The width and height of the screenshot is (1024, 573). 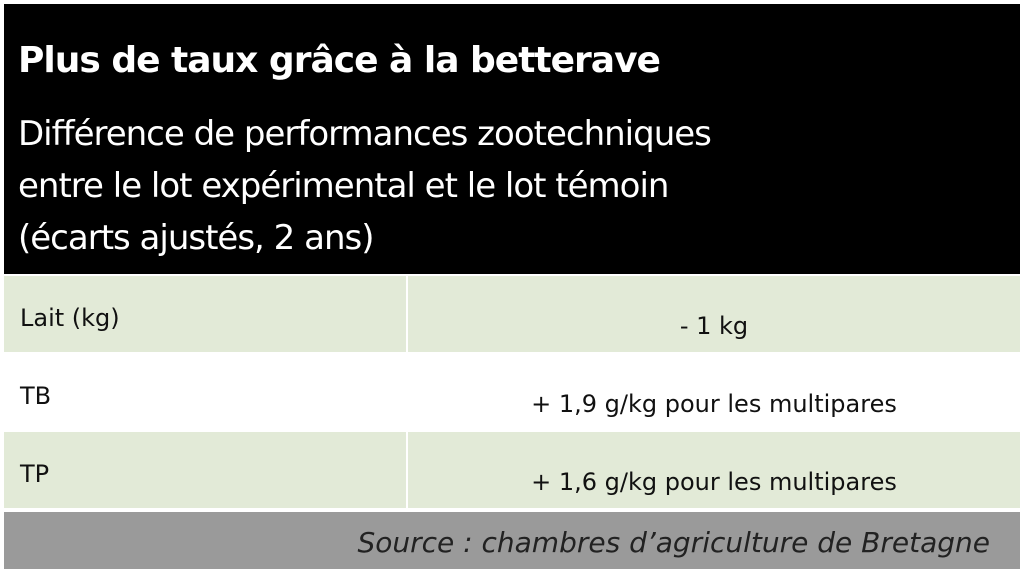 What do you see at coordinates (70, 318) in the screenshot?
I see `cell: Lait (kg)` at bounding box center [70, 318].